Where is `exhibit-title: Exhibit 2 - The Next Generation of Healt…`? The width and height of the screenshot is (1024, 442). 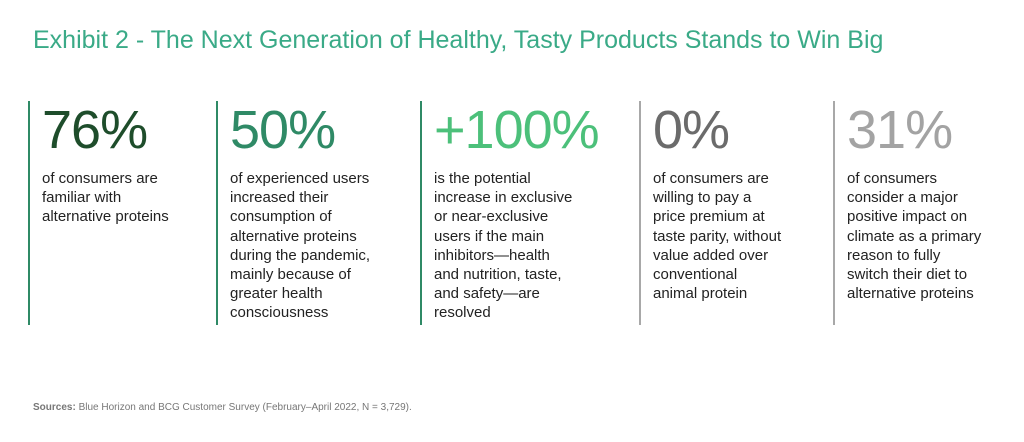
exhibit-title: Exhibit 2 - The Next Generation of Healt… is located at coordinates (458, 40).